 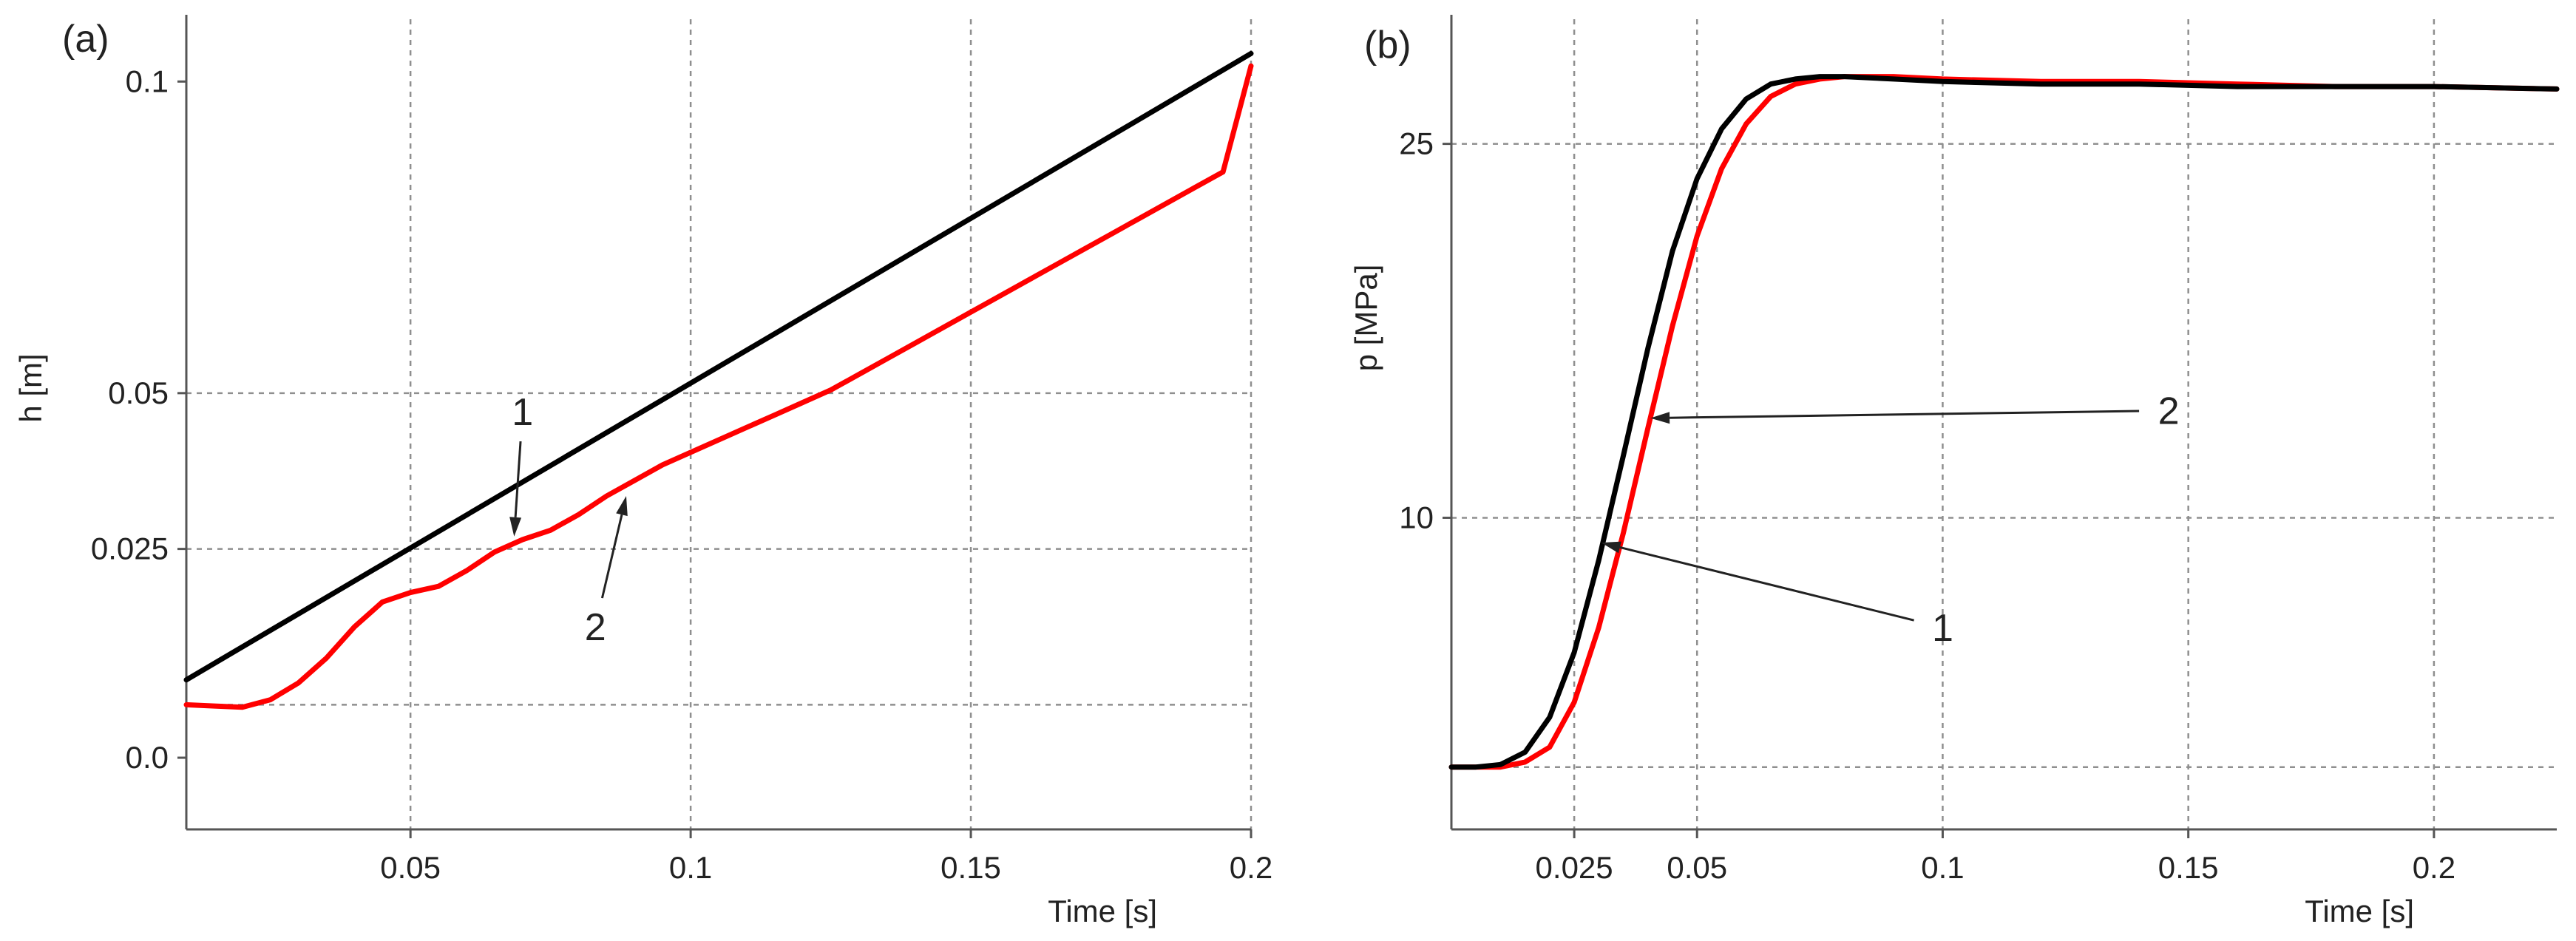 I want to click on panel-b-annotations: 21, so click(x=1890, y=520).